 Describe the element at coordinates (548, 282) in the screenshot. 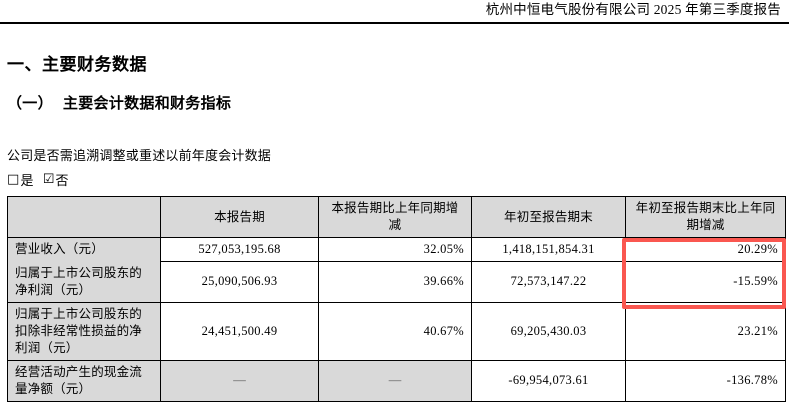

I see `cell-ytd: 72,573,147.22` at that location.